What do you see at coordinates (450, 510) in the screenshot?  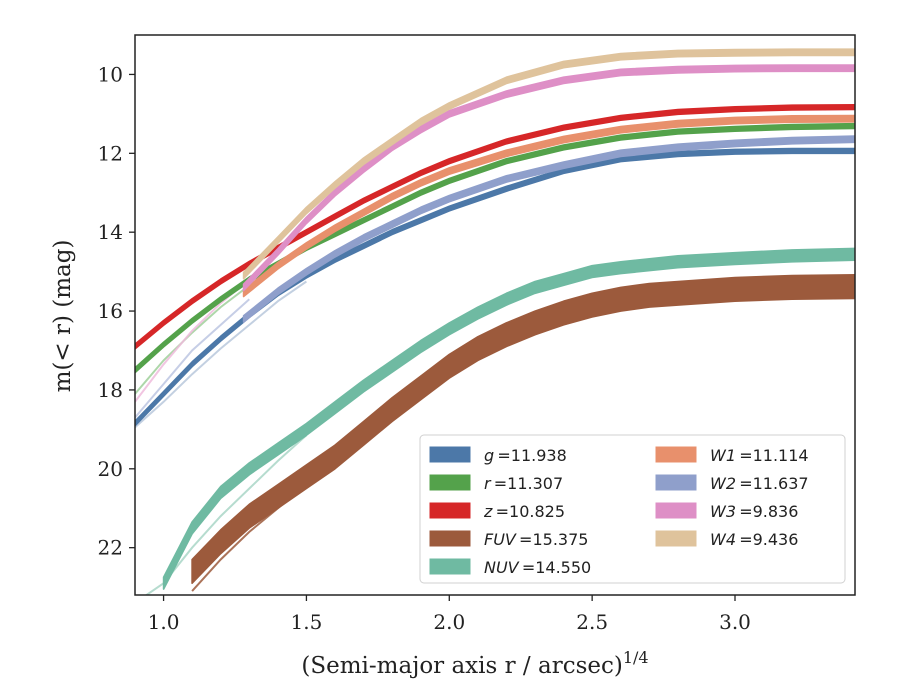 I see `legend-swatch-z` at bounding box center [450, 510].